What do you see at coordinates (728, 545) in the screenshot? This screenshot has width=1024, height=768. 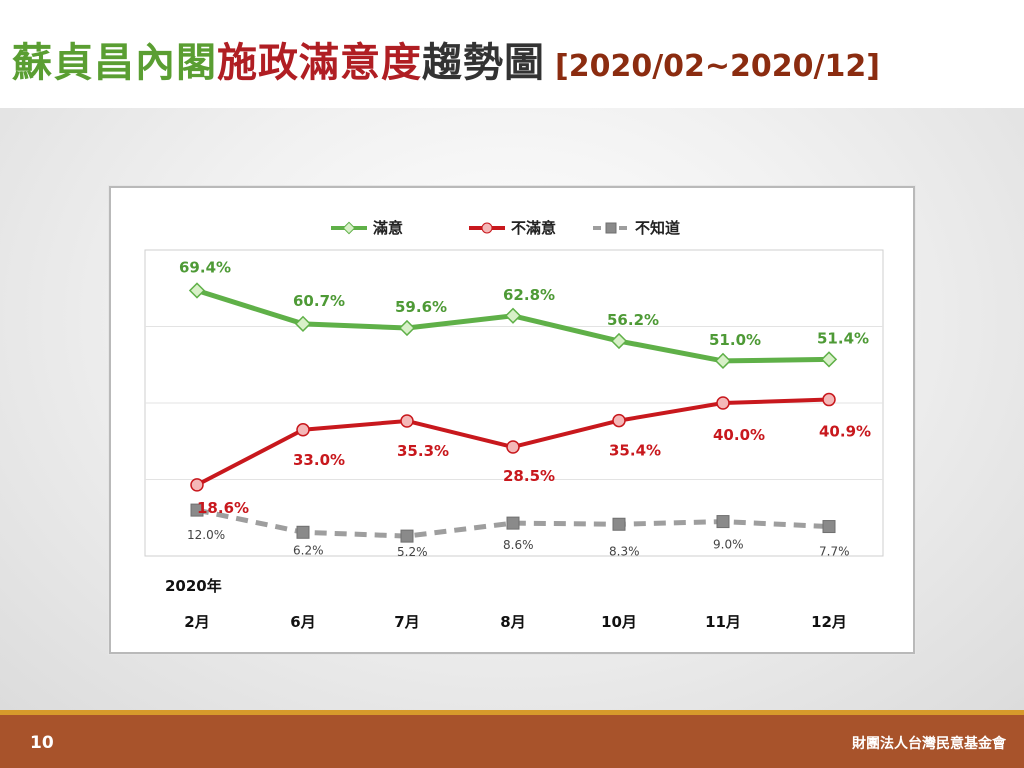 I see `unknown-data-label: 9.0%` at bounding box center [728, 545].